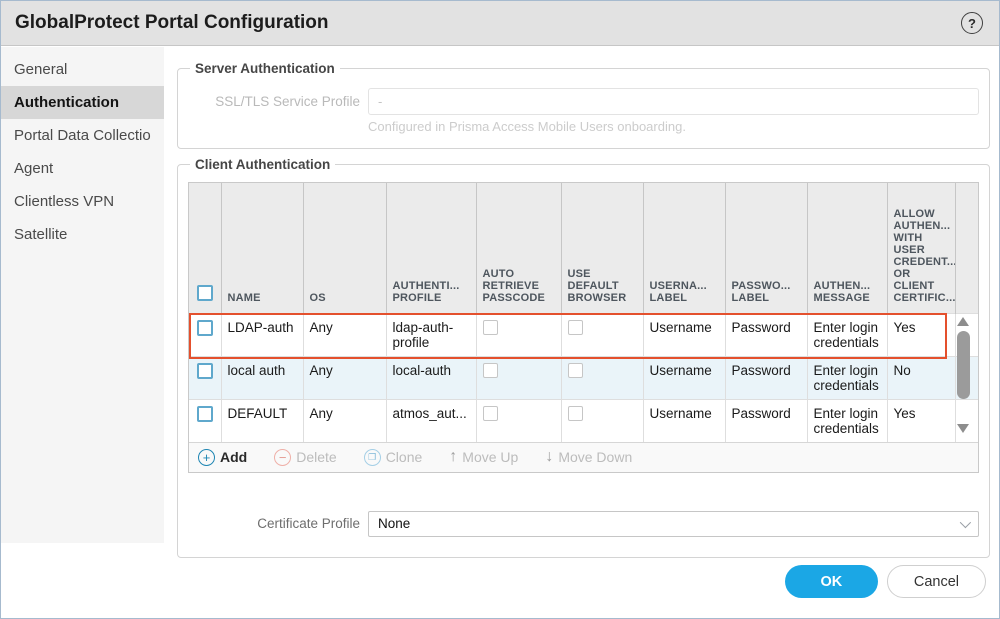 This screenshot has height=619, width=1000. Describe the element at coordinates (404, 457) in the screenshot. I see `clone-button-label: Clone` at that location.